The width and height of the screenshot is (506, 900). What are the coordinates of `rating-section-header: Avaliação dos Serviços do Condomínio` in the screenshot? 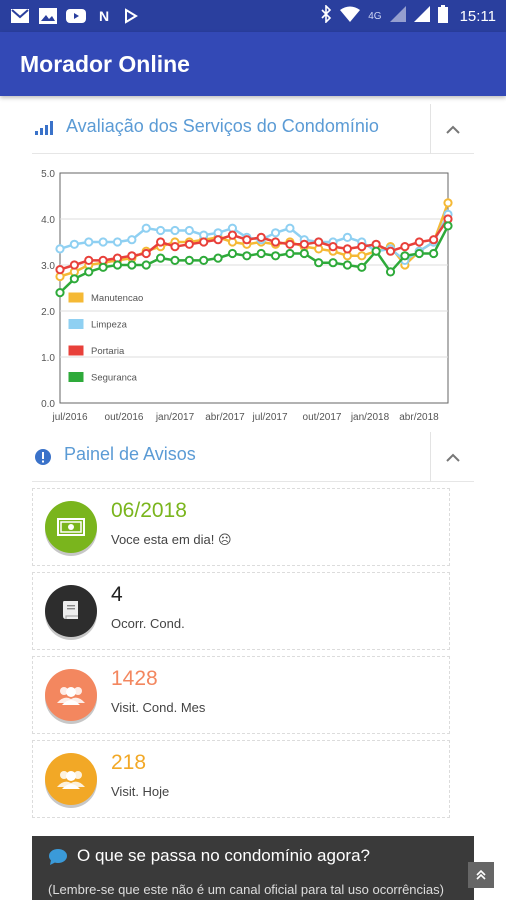 It's located at (253, 129).